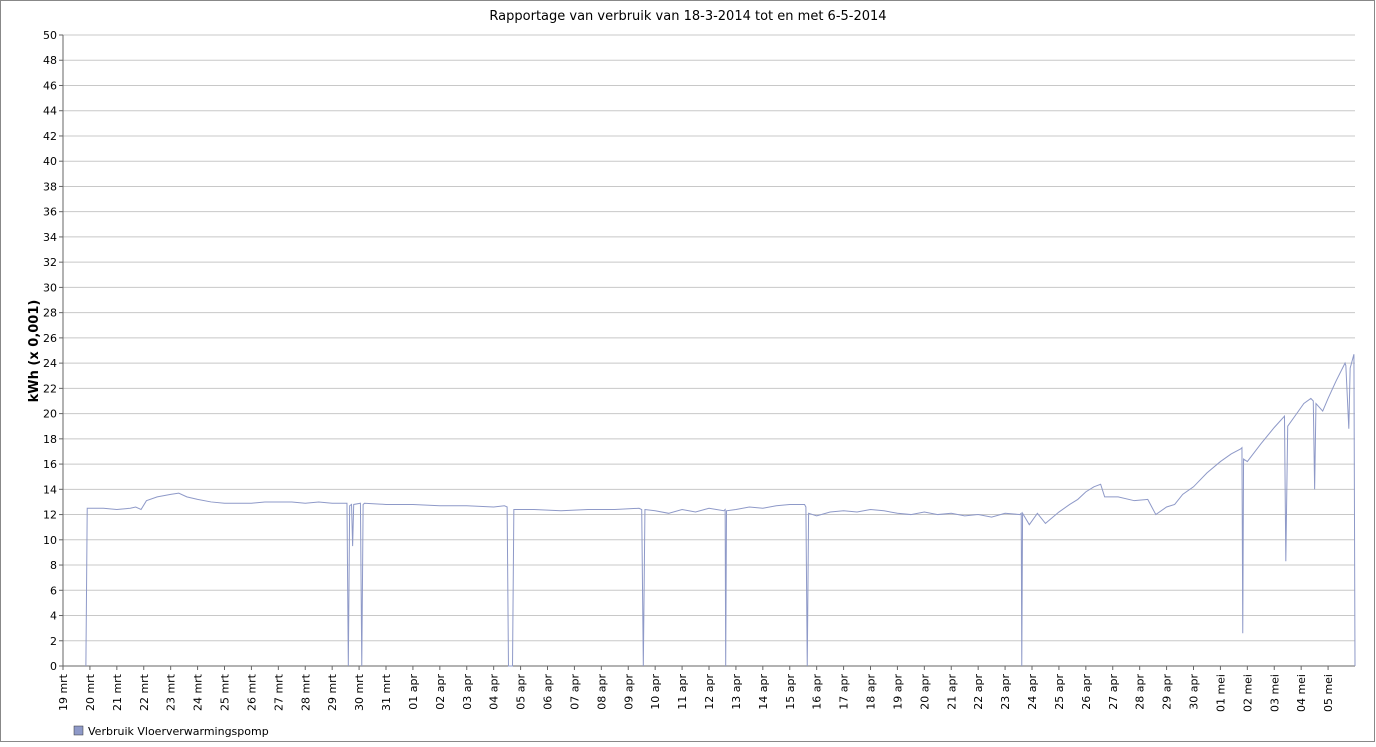 Image resolution: width=1376 pixels, height=747 pixels. I want to click on x-tick-label: 29 apr, so click(1167, 692).